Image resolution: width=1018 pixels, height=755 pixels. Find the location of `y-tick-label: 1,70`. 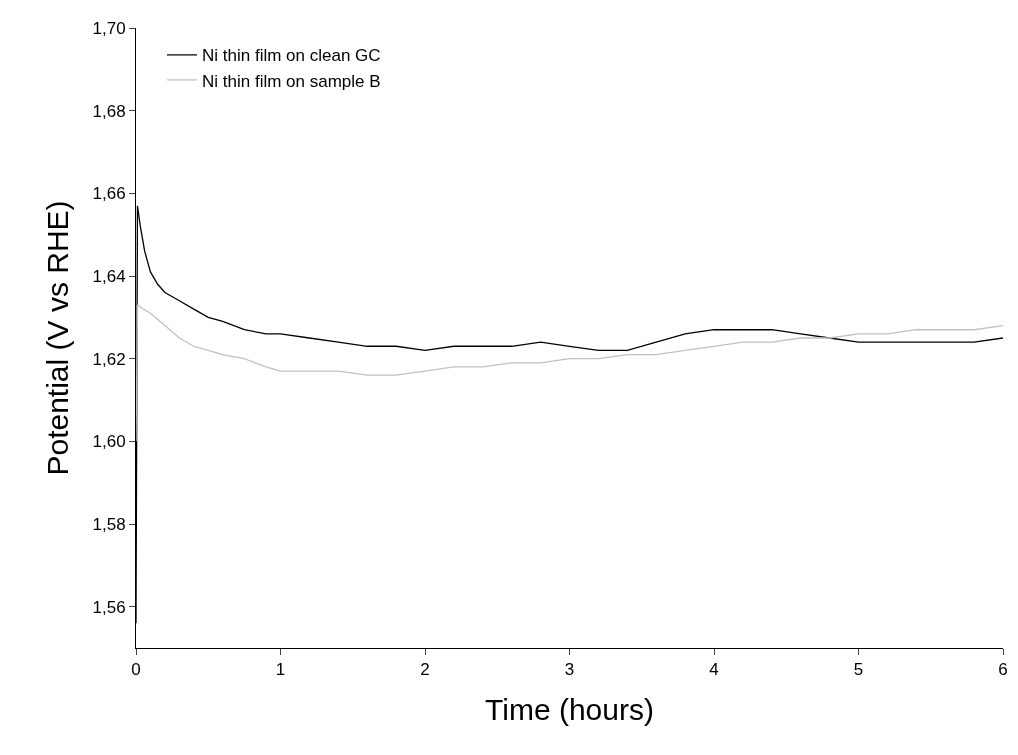

y-tick-label: 1,70 is located at coordinates (109, 28).